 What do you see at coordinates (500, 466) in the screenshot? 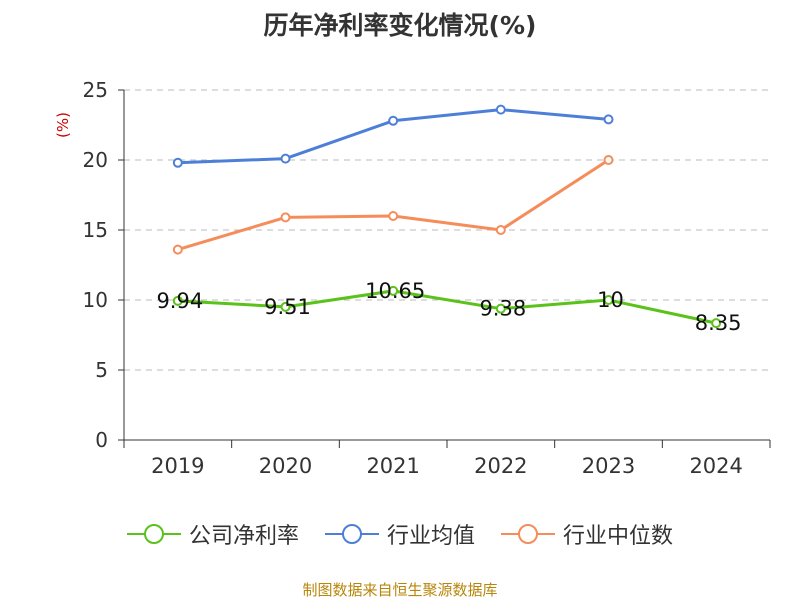
I see `x-tick-label: 2022` at bounding box center [500, 466].